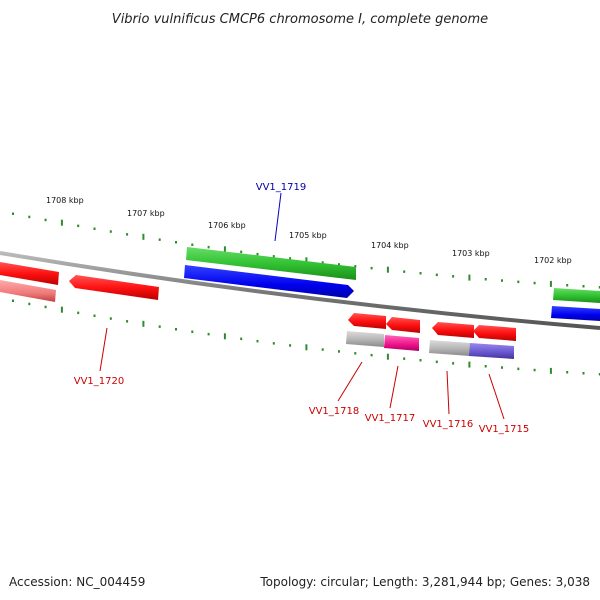 The width and height of the screenshot is (600, 600). I want to click on scale-label-1704: 1704 kbp, so click(390, 245).